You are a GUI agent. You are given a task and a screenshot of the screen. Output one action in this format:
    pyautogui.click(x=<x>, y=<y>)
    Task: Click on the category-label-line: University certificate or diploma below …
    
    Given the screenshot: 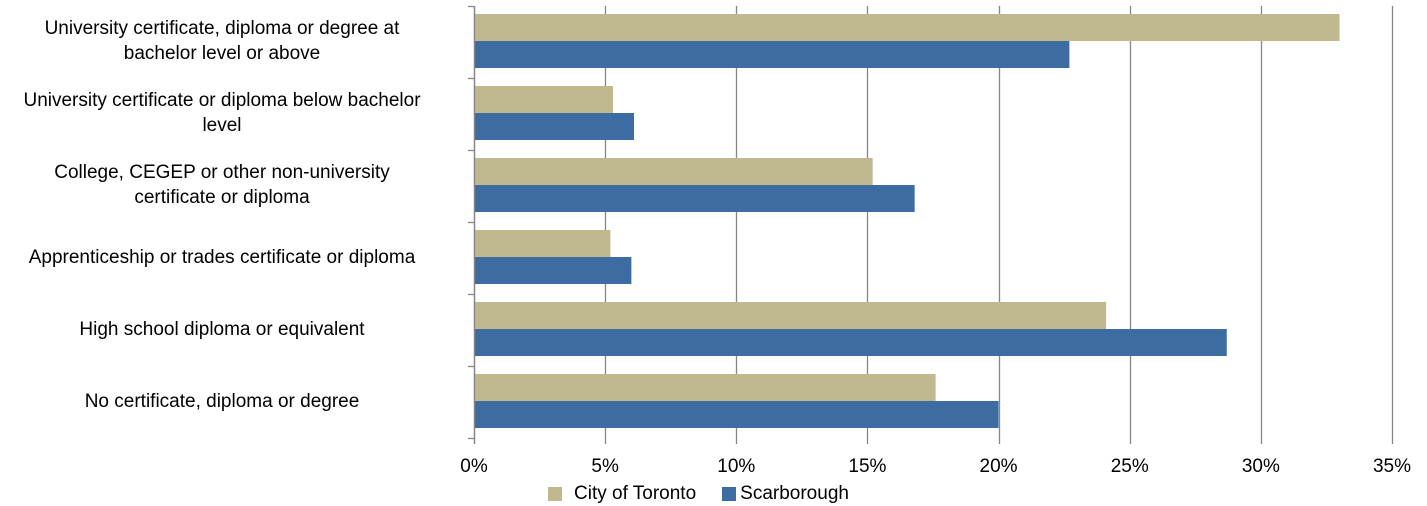 What is the action you would take?
    pyautogui.click(x=222, y=100)
    